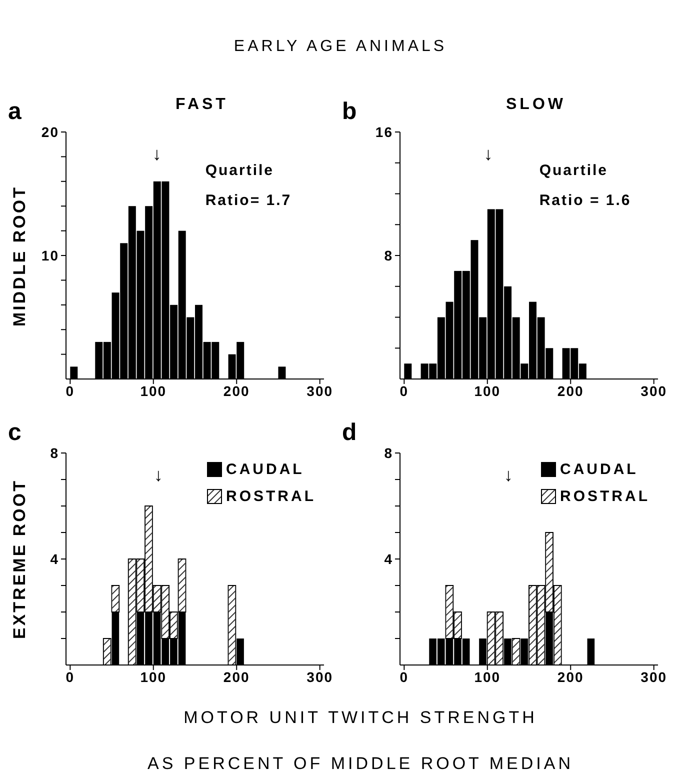  What do you see at coordinates (50, 255) in the screenshot?
I see `y-tick-label: 10` at bounding box center [50, 255].